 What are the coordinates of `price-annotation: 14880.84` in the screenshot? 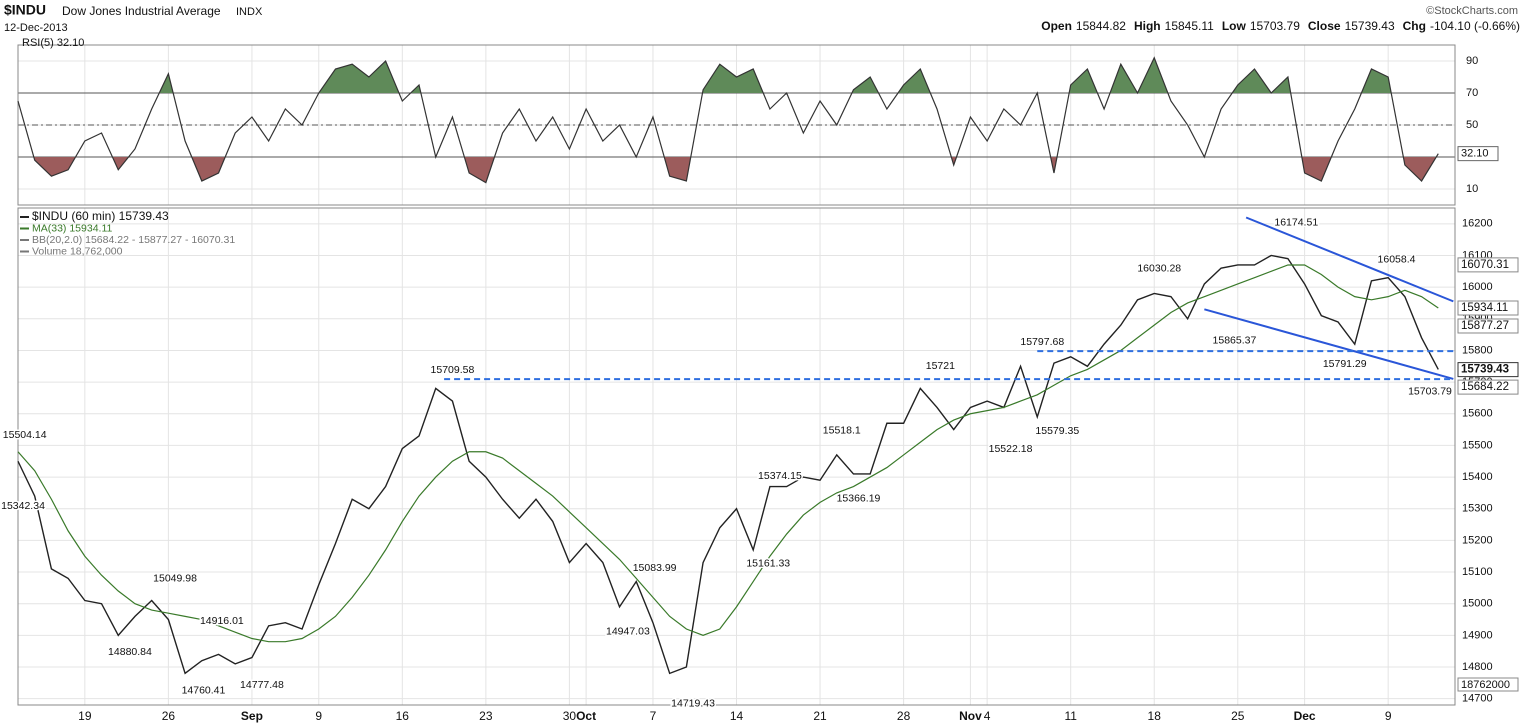 It's located at (130, 652).